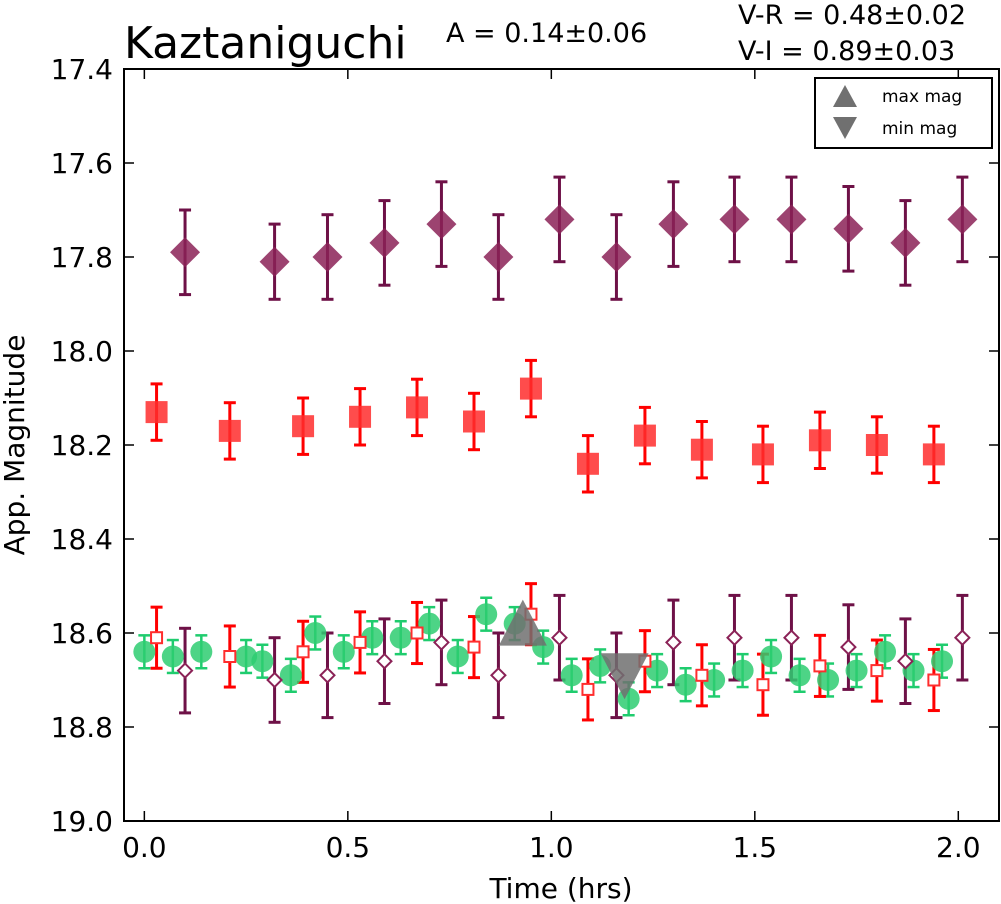 The image size is (1001, 904). What do you see at coordinates (624, 676) in the screenshot?
I see `min-mag-marker` at bounding box center [624, 676].